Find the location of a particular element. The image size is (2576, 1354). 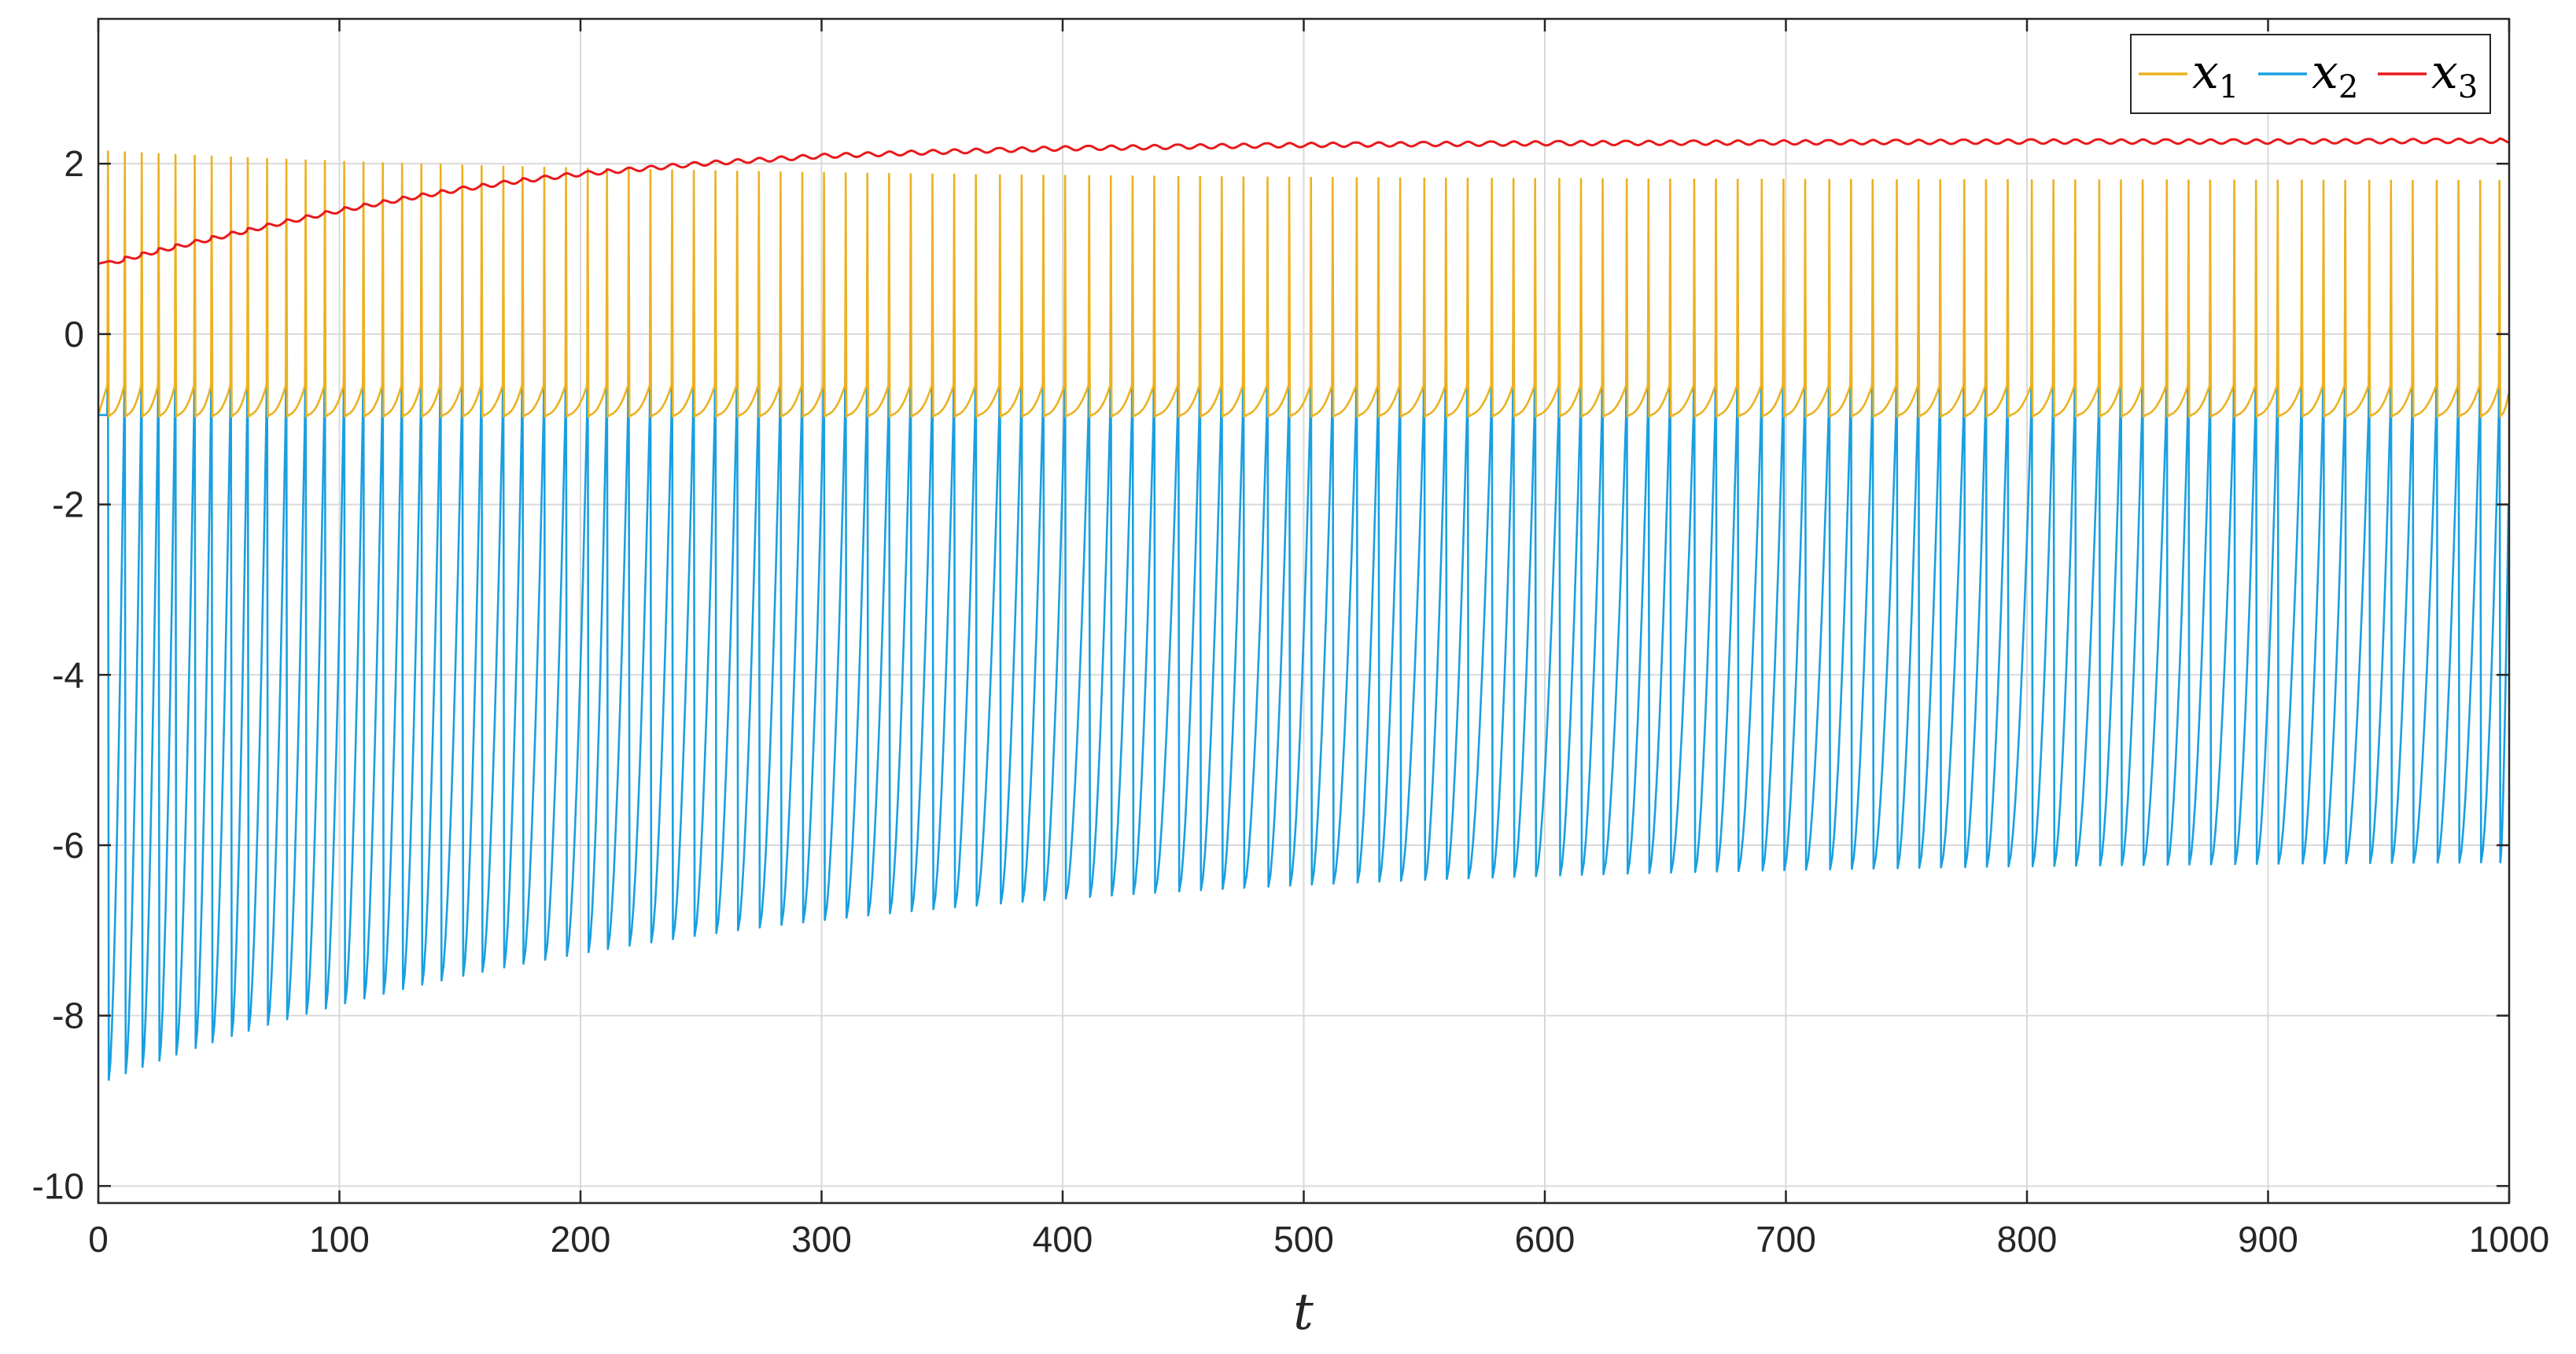

y-tick-label: -2 is located at coordinates (68, 504).